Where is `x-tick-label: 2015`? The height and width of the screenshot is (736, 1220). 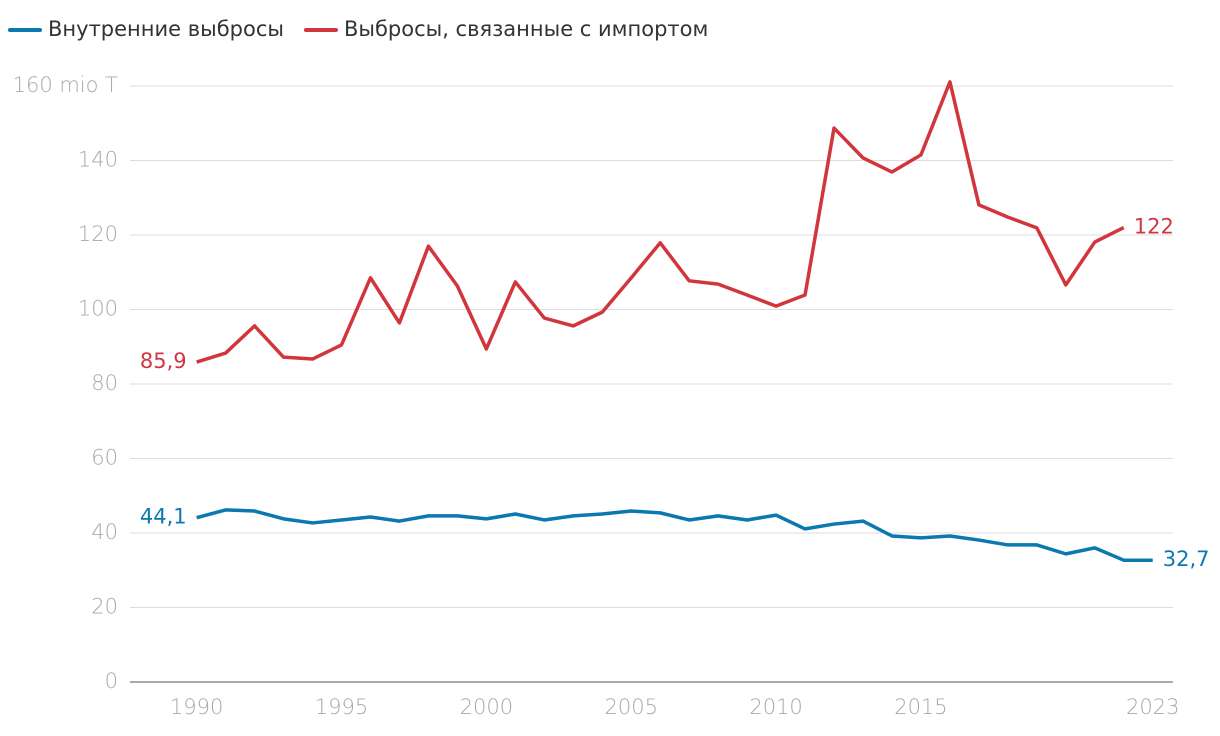
x-tick-label: 2015 is located at coordinates (920, 707).